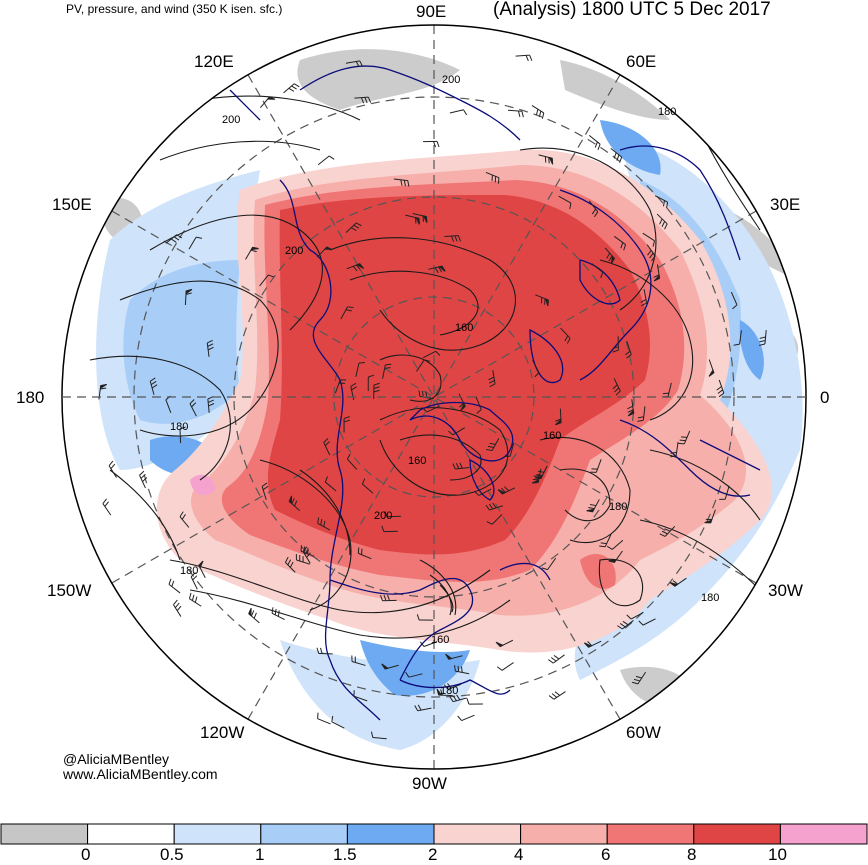 The width and height of the screenshot is (868, 865). What do you see at coordinates (692, 854) in the screenshot?
I see `colorbar-tick: 8` at bounding box center [692, 854].